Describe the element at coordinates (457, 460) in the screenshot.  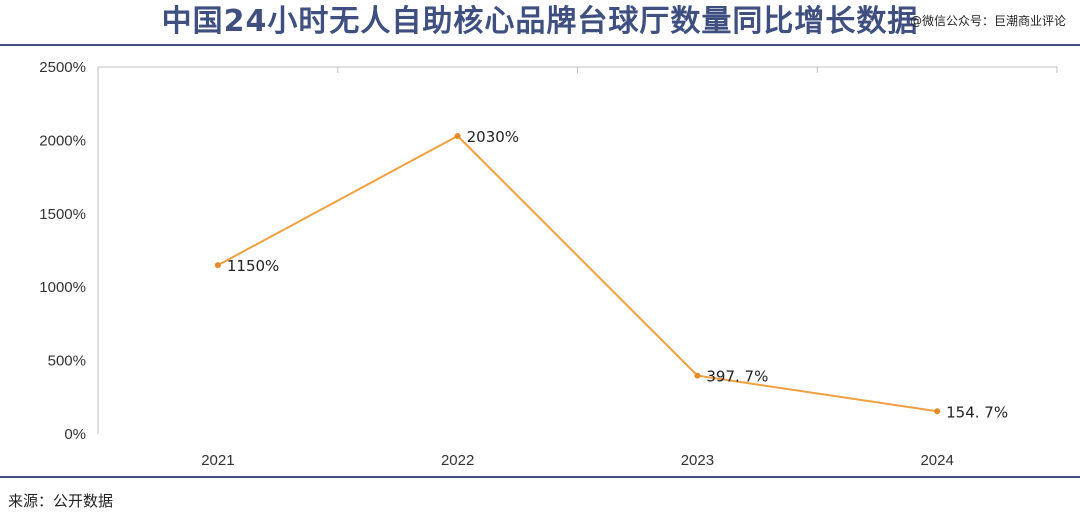
I see `x-tick-label: 2022` at that location.